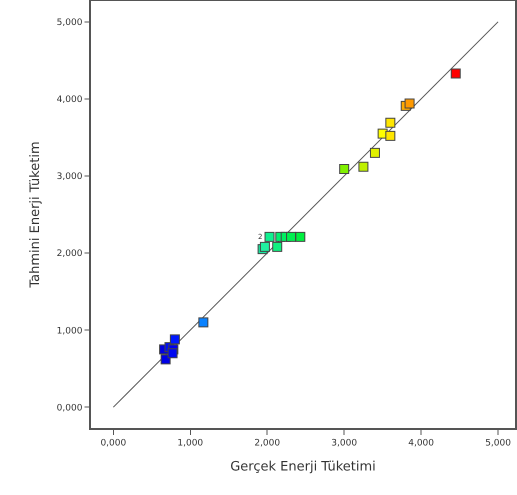 The image size is (517, 495). Describe the element at coordinates (69, 408) in the screenshot. I see `y-tick-label: 0,000` at that location.